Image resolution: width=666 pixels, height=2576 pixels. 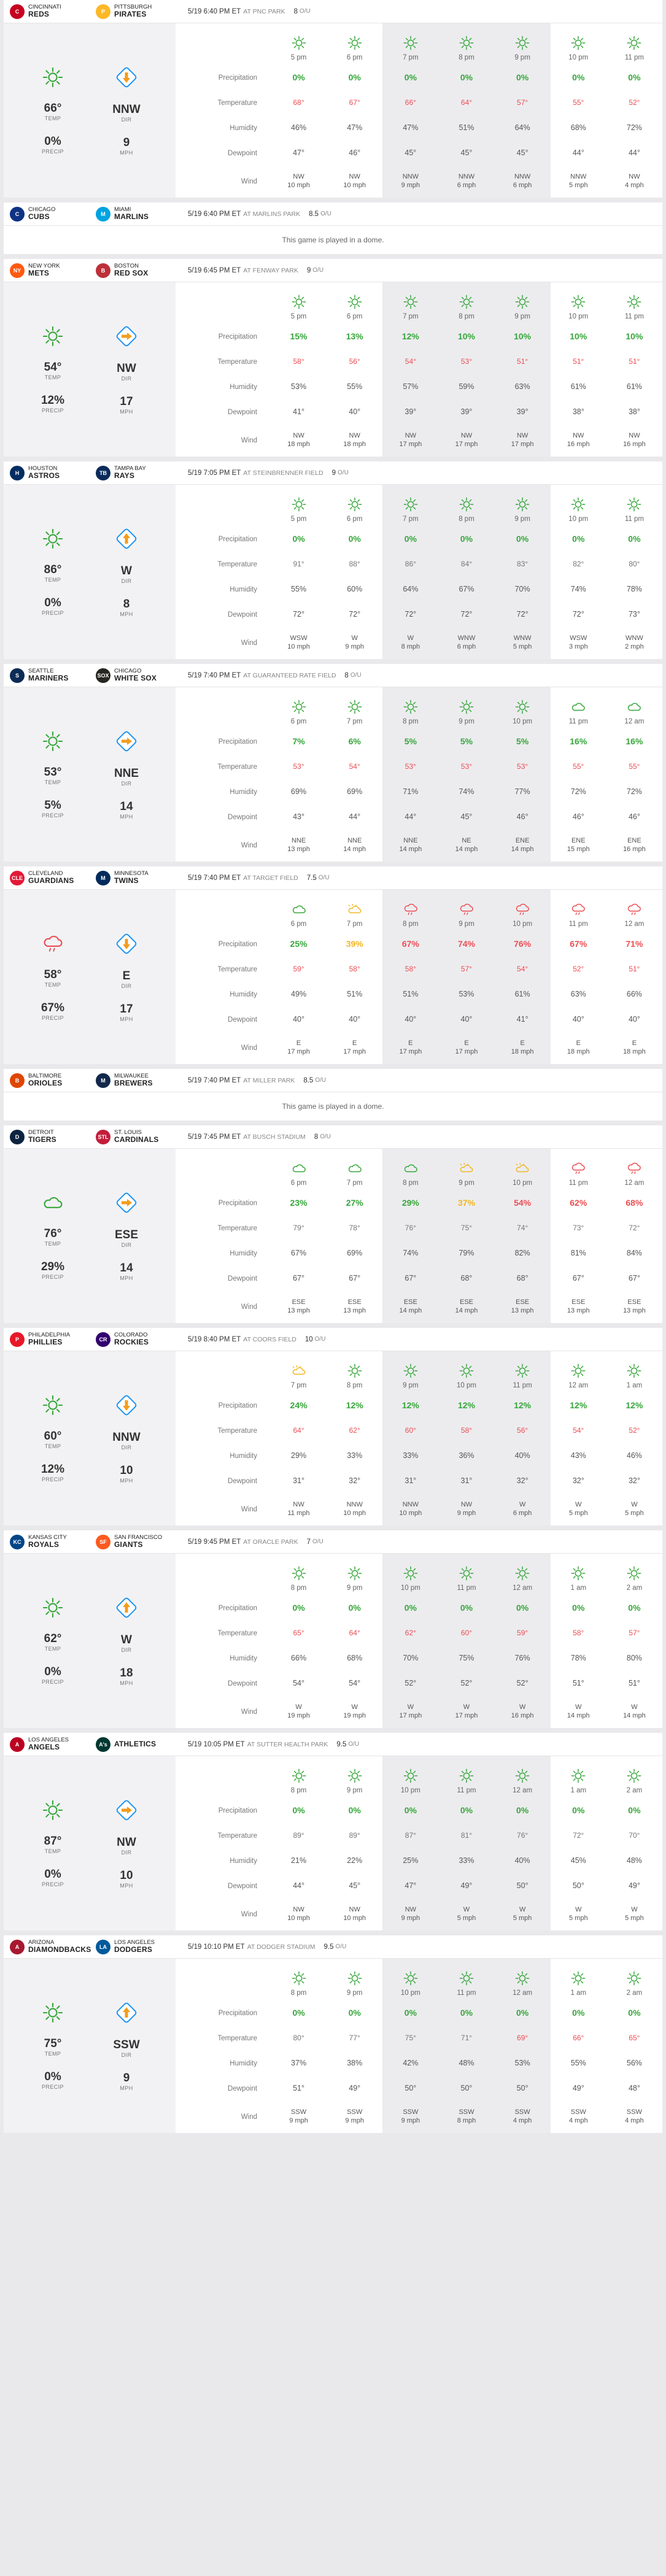 What do you see at coordinates (411, 519) in the screenshot?
I see `hour-time: 7 pm` at bounding box center [411, 519].